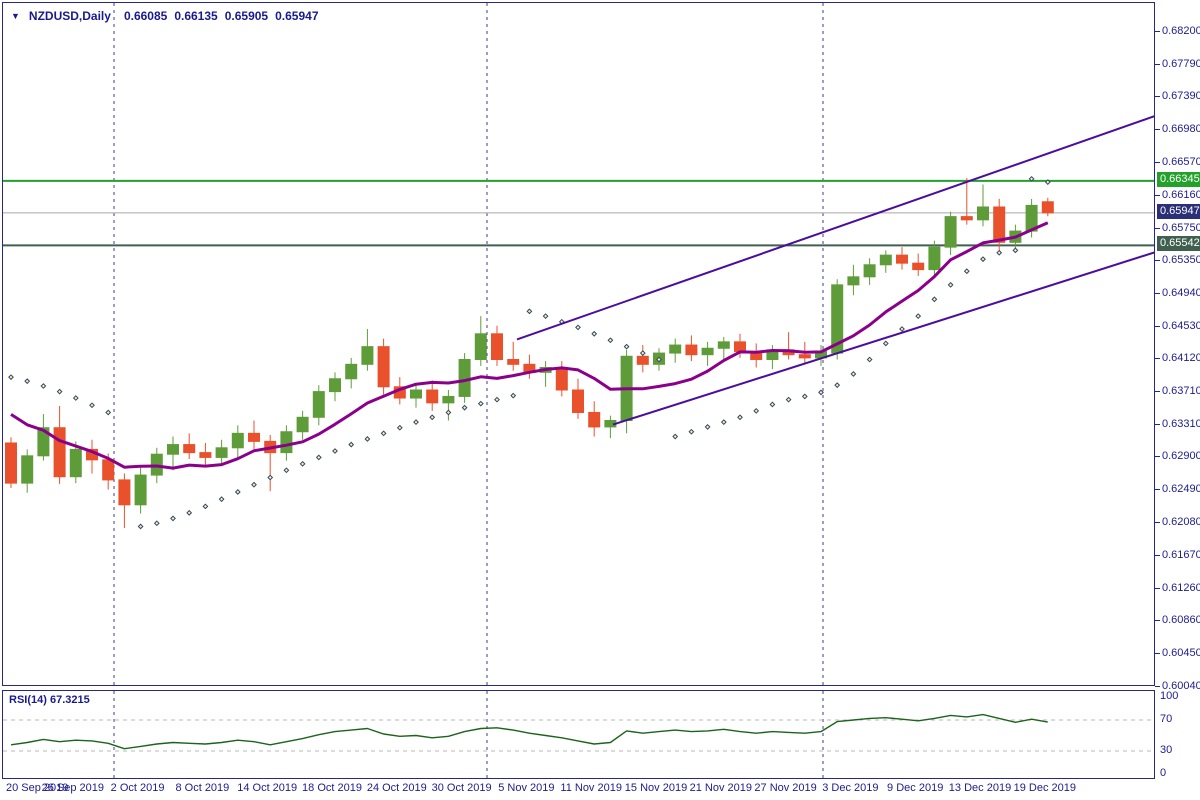 The image size is (1200, 800). What do you see at coordinates (1178, 179) in the screenshot?
I see `resistance-price-badge: 0.66345` at bounding box center [1178, 179].